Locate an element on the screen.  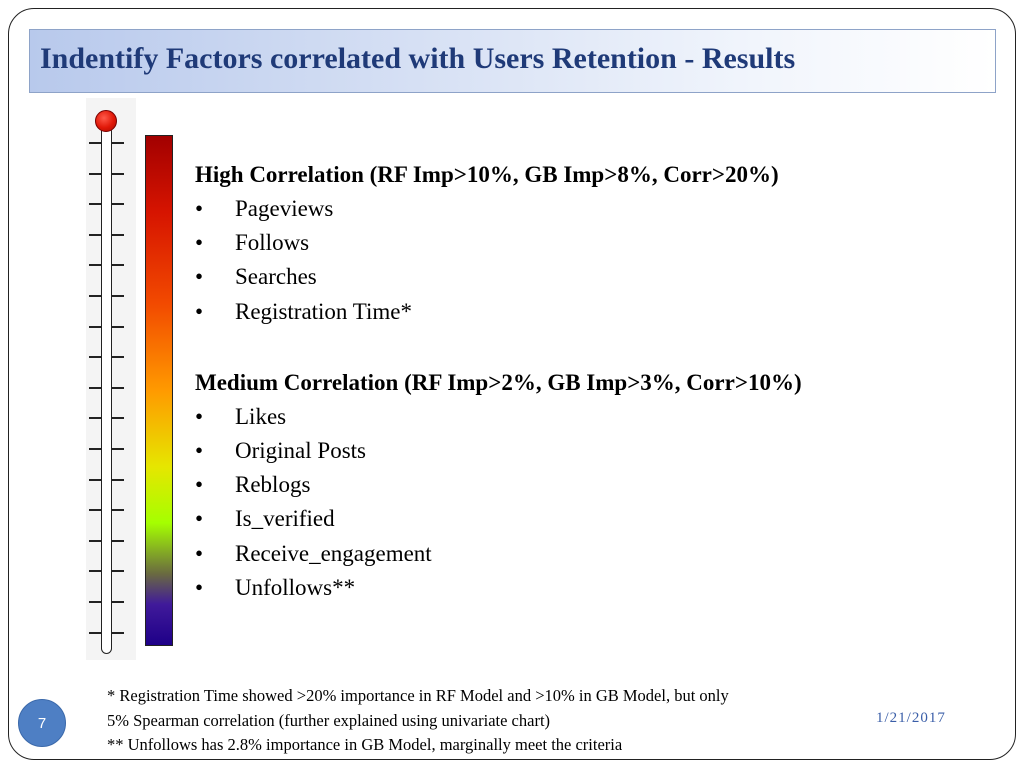
list-item: • Reblogs is located at coordinates (498, 485).